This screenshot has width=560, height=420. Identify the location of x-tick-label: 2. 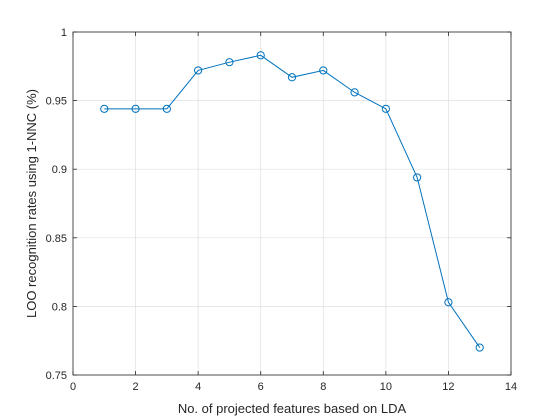
(136, 387).